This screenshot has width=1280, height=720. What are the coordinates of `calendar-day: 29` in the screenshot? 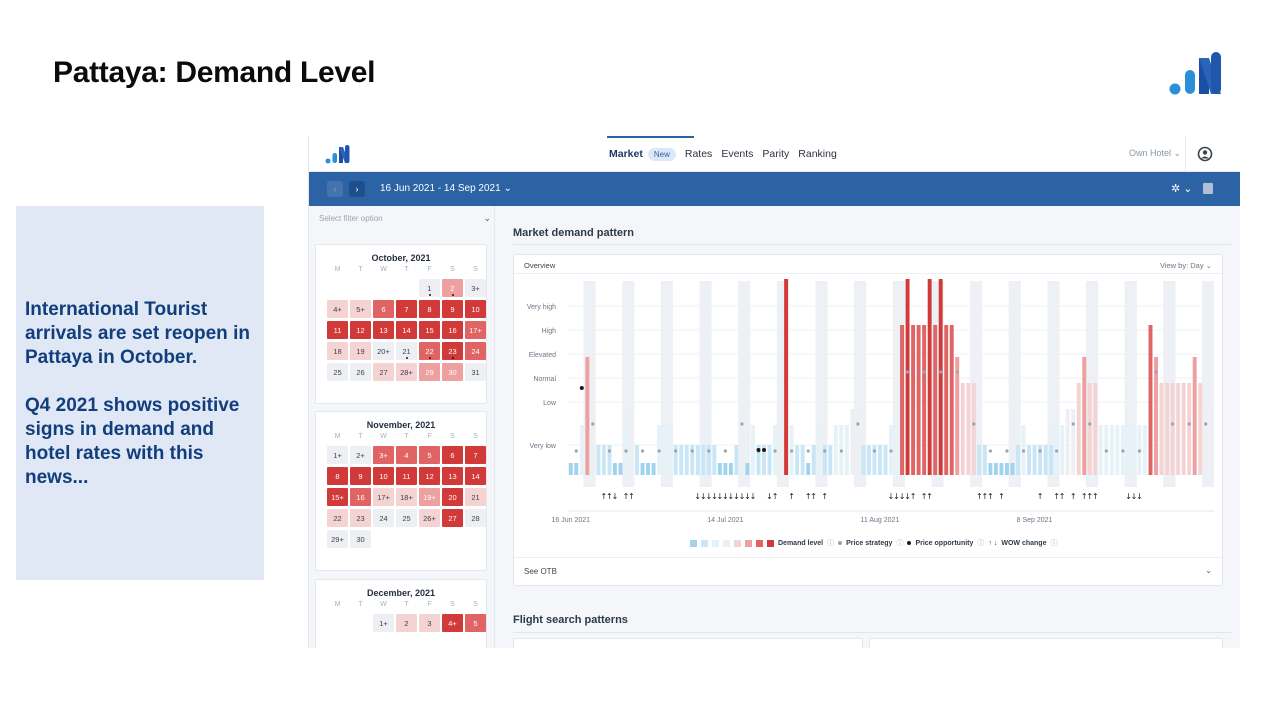 It's located at (429, 372).